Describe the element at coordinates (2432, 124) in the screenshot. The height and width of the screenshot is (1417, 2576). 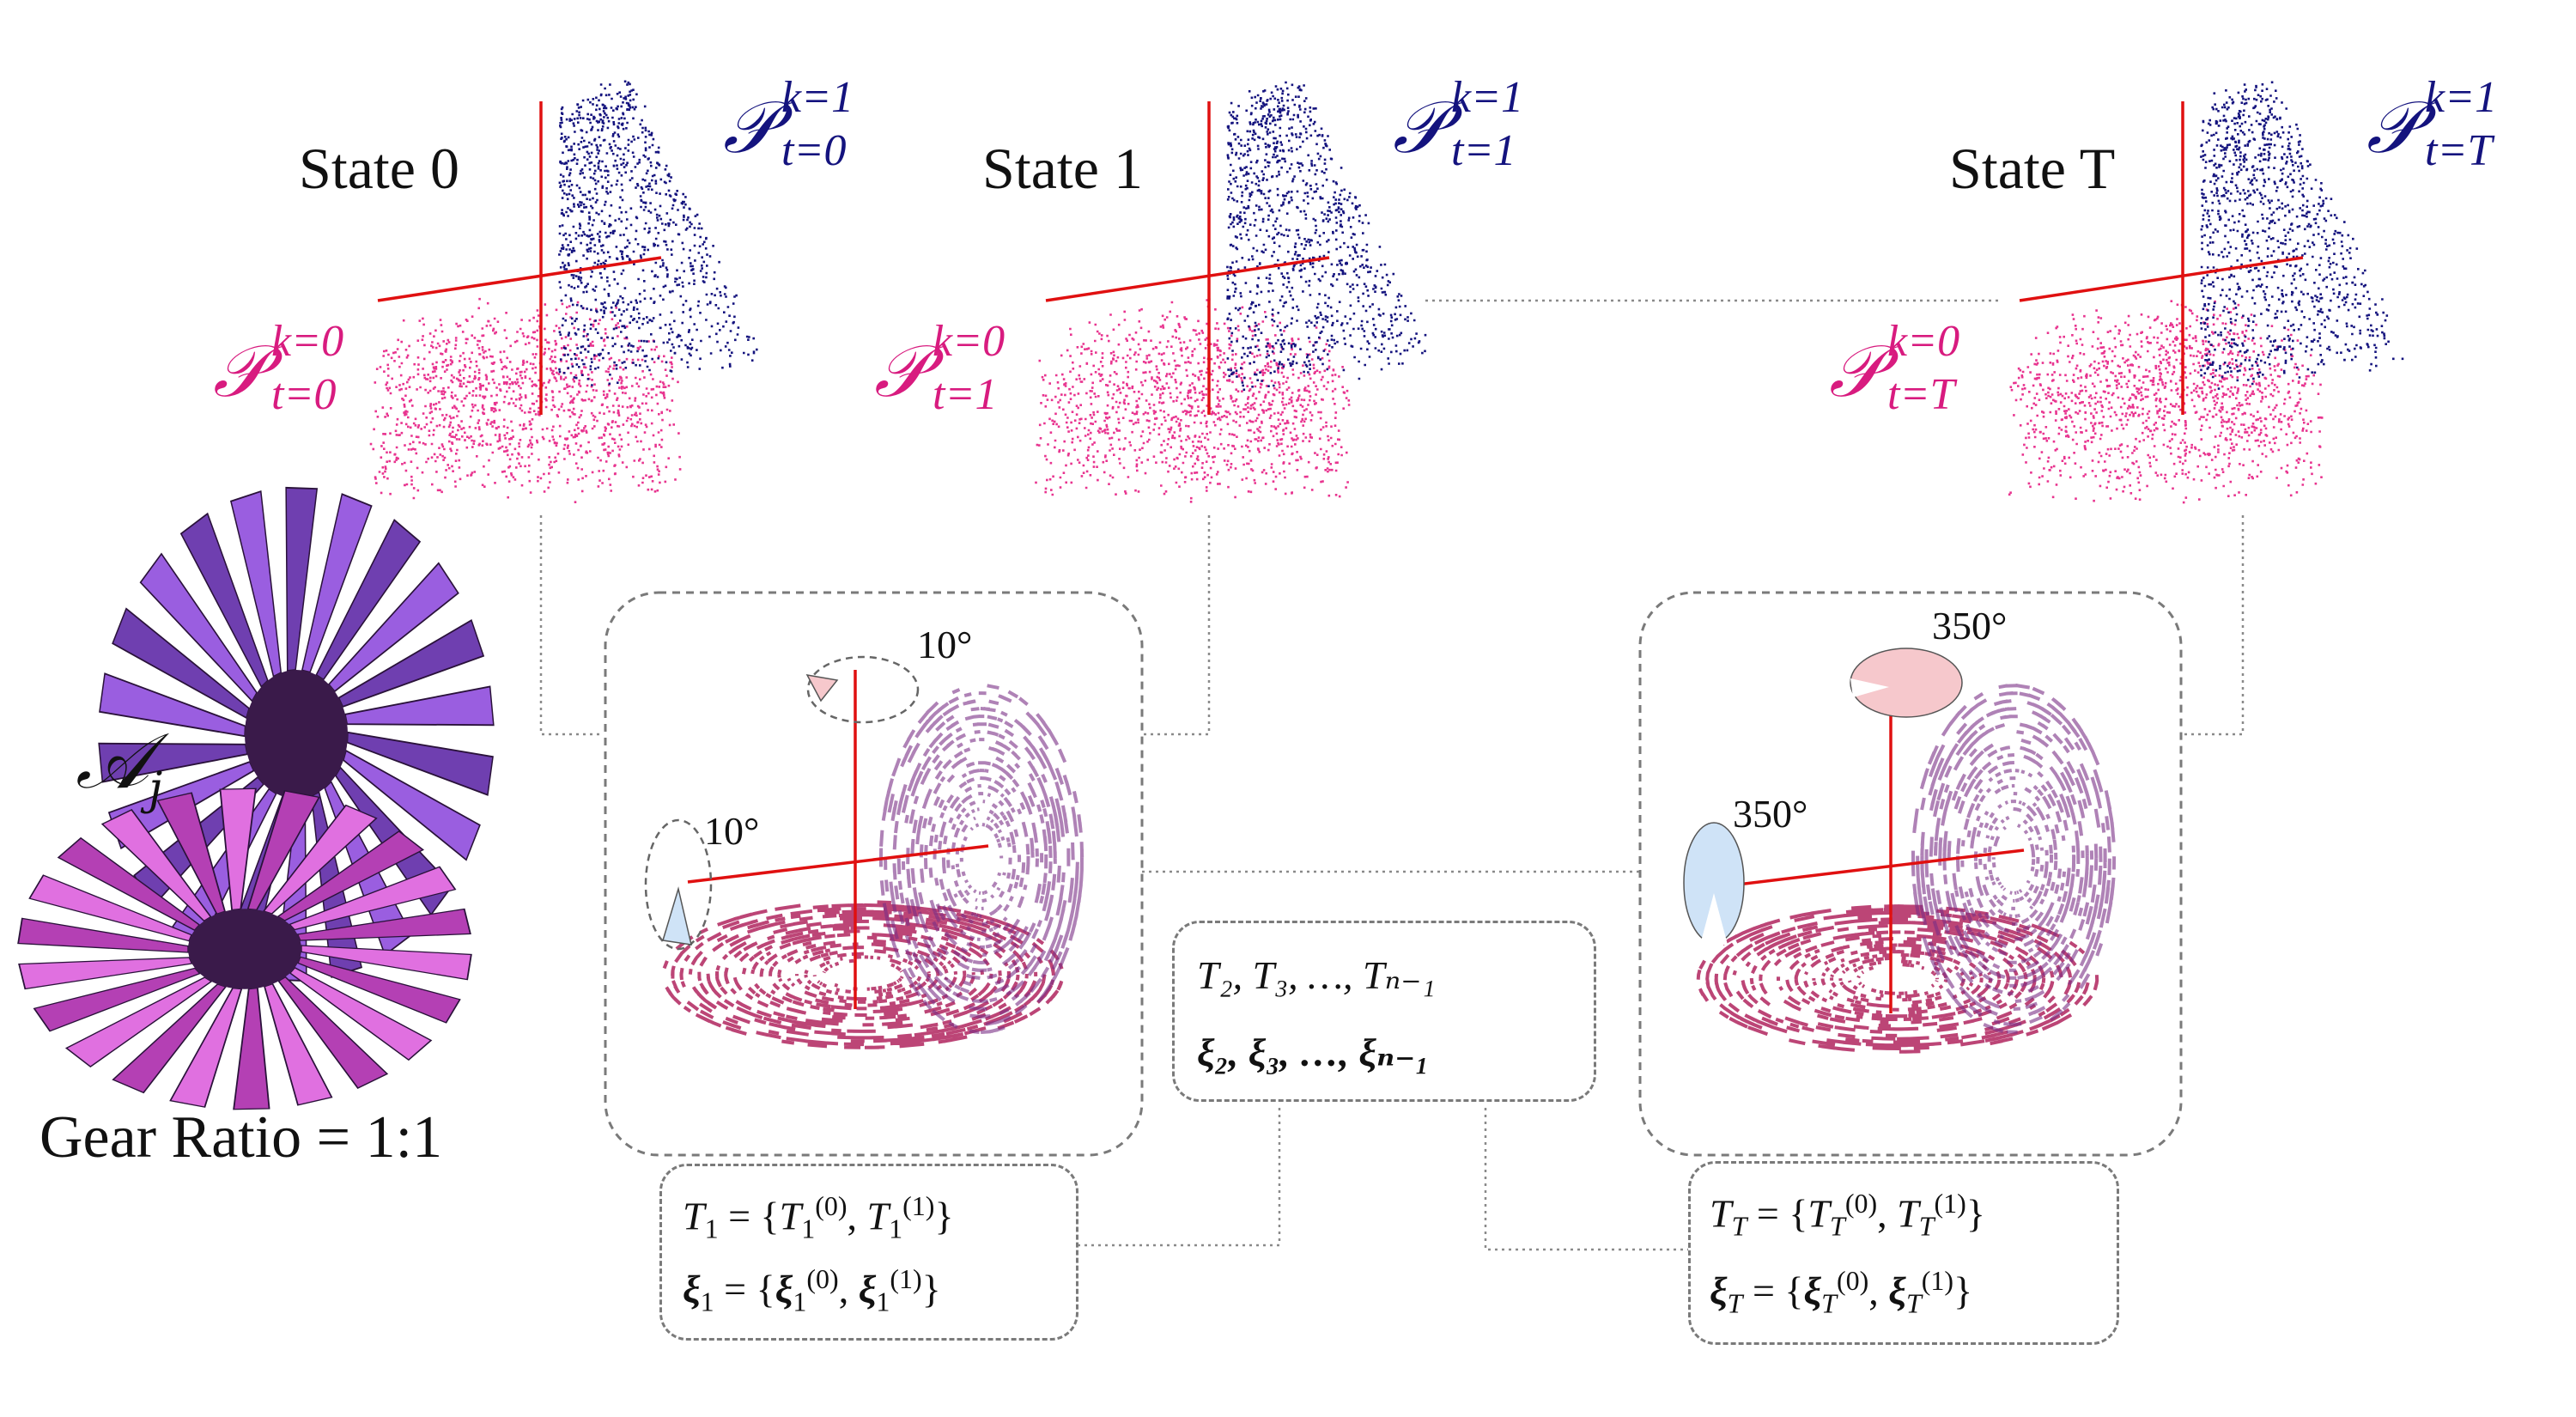
I see `point-cloud-label-k1-tT: 𝒫 k=1 t=T` at that location.